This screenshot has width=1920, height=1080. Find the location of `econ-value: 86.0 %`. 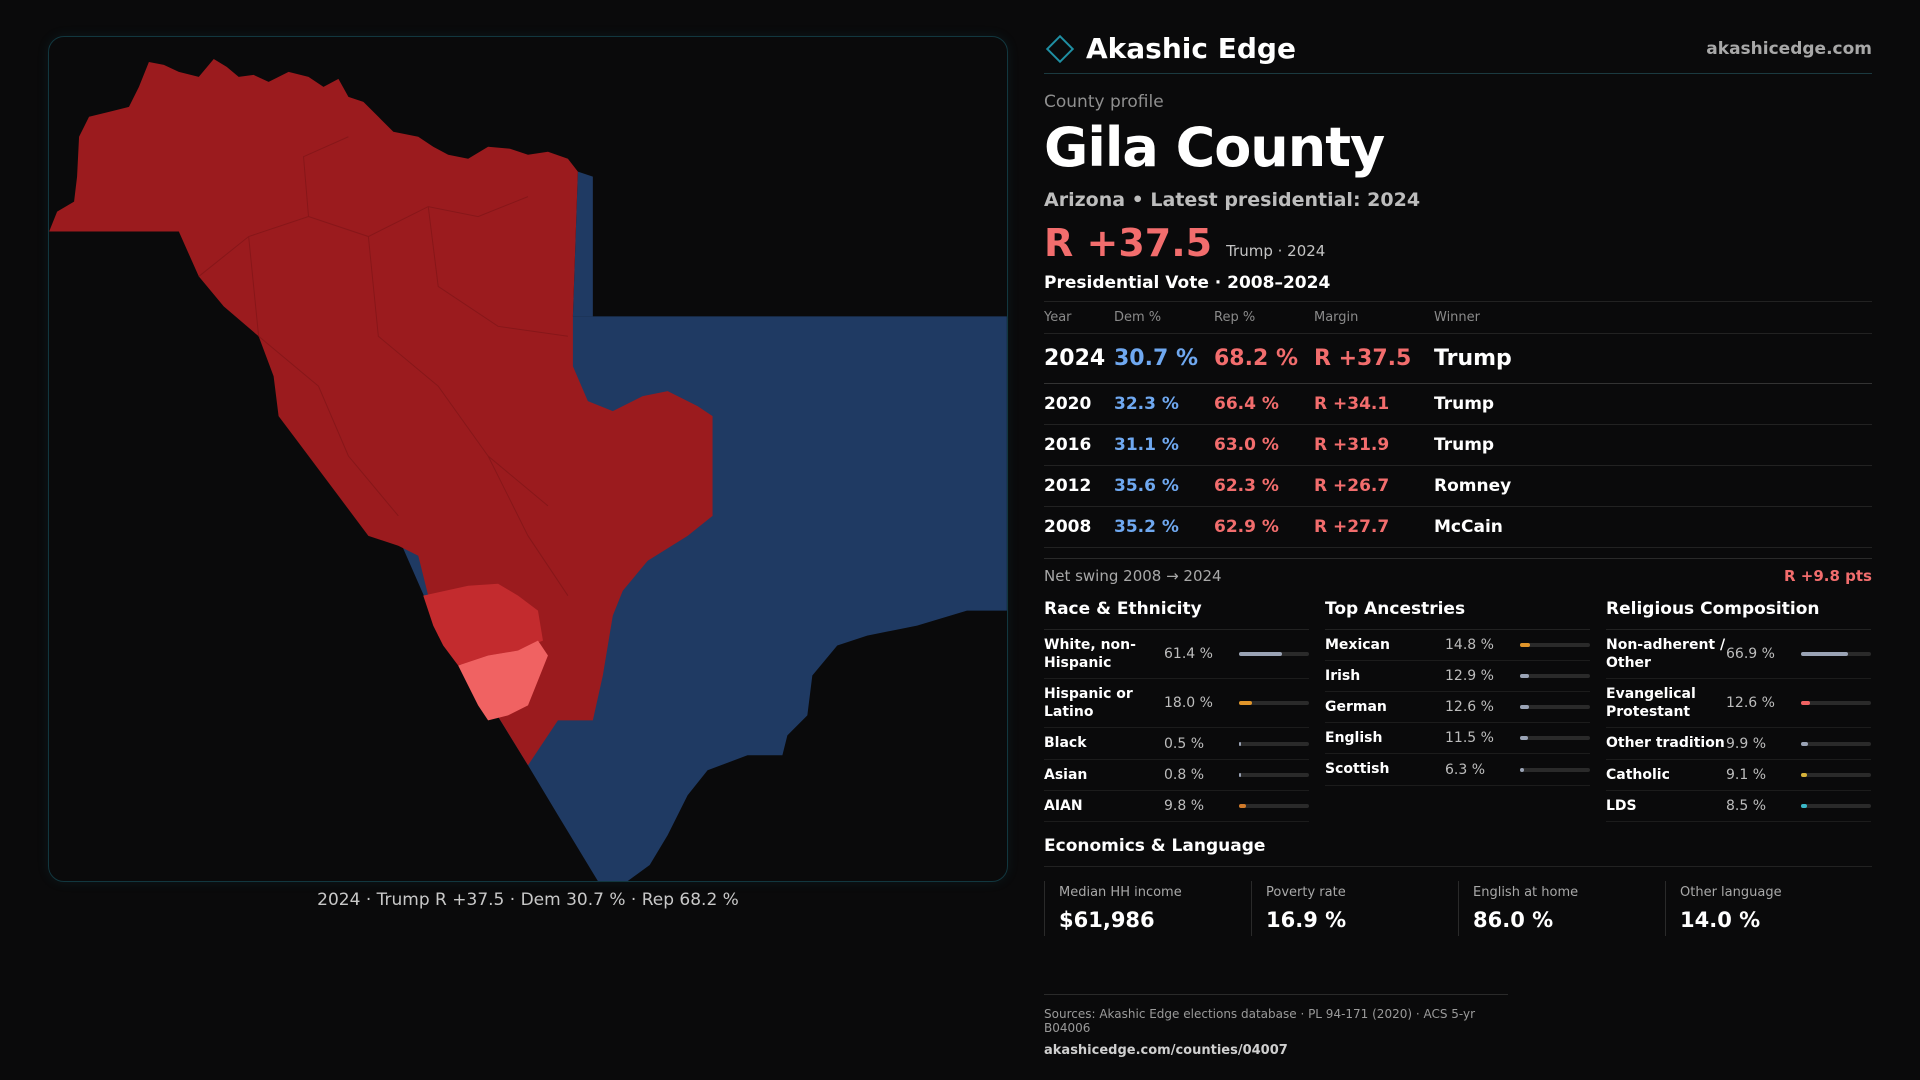

econ-value: 86.0 % is located at coordinates (1513, 920).